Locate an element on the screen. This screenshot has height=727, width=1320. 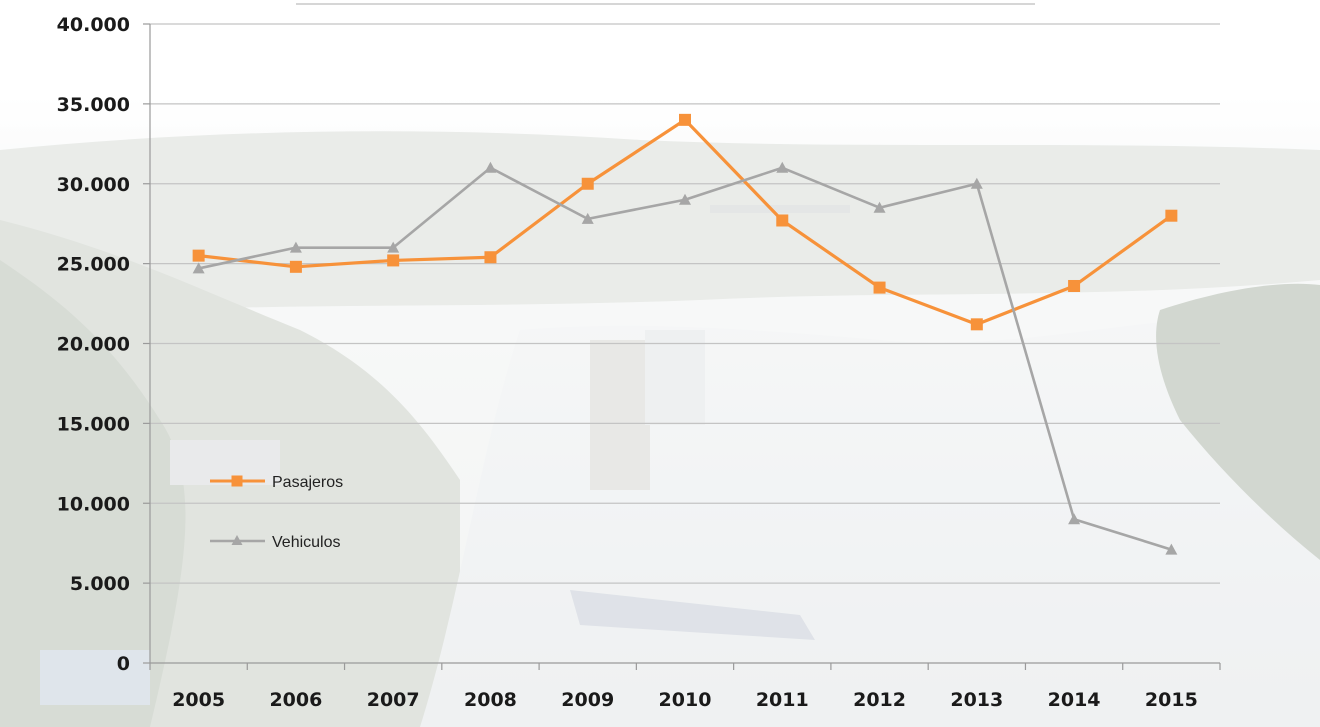
x-tick-label: 2013 is located at coordinates (976, 700).